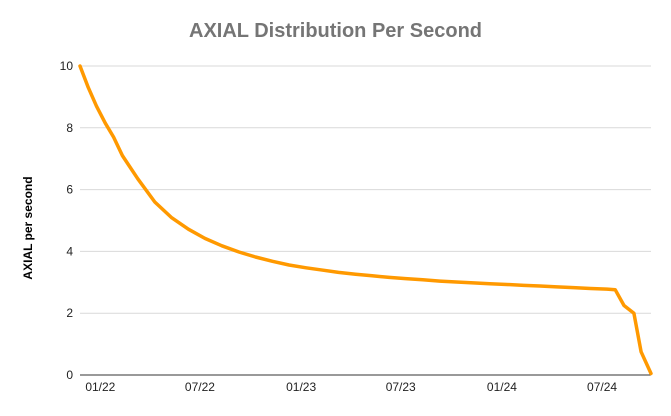 The height and width of the screenshot is (416, 671). Describe the element at coordinates (67, 66) in the screenshot. I see `y-tick-label: 10` at that location.